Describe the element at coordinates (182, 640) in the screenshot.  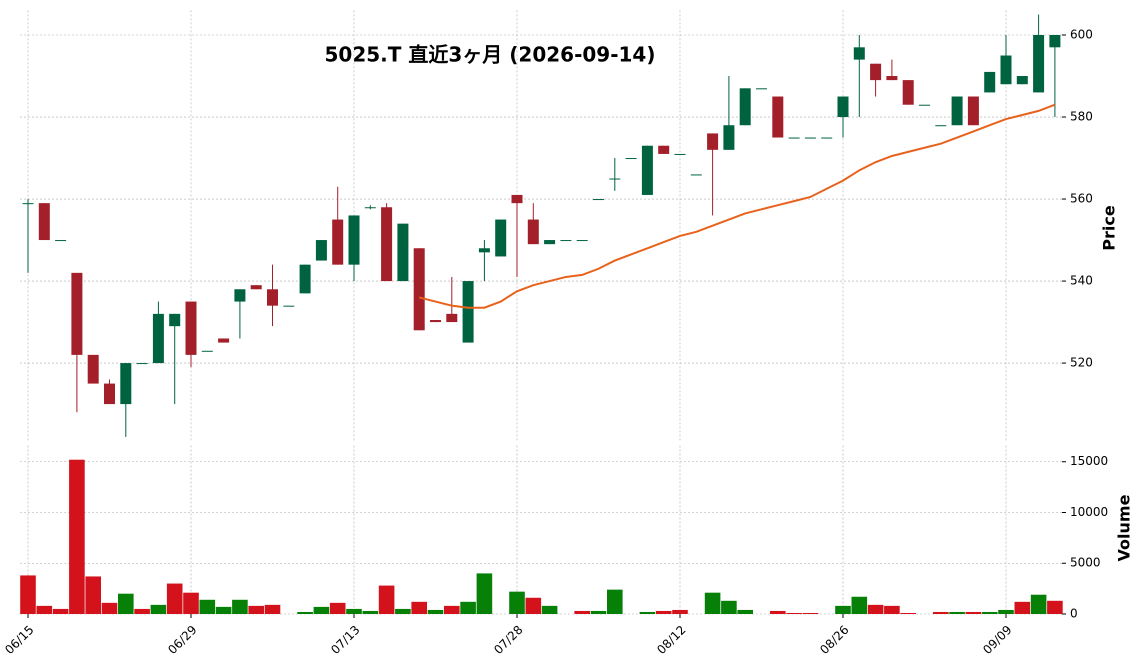
I see `x-tick-label: 06/29` at that location.